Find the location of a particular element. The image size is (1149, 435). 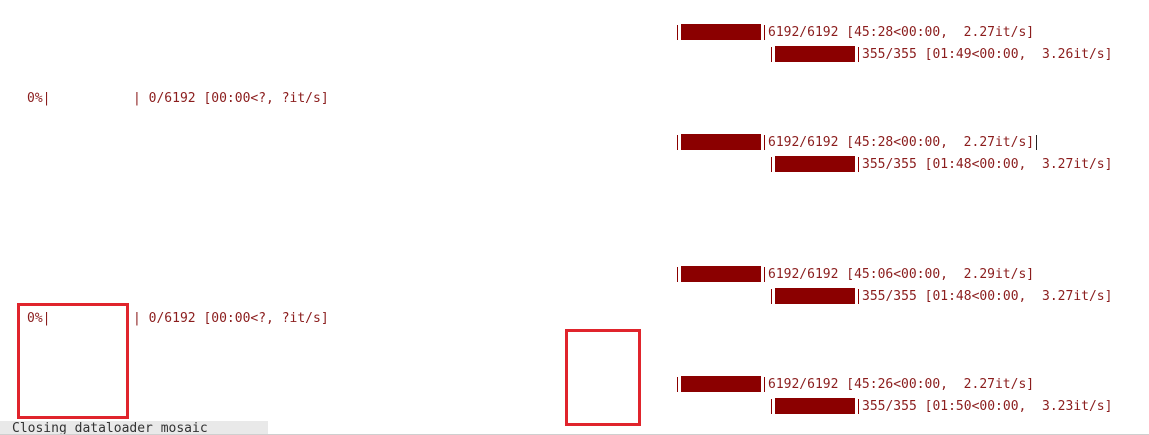

val-progress: 355/355 [01:49<00:00, 3.26it/s] is located at coordinates (940, 55).